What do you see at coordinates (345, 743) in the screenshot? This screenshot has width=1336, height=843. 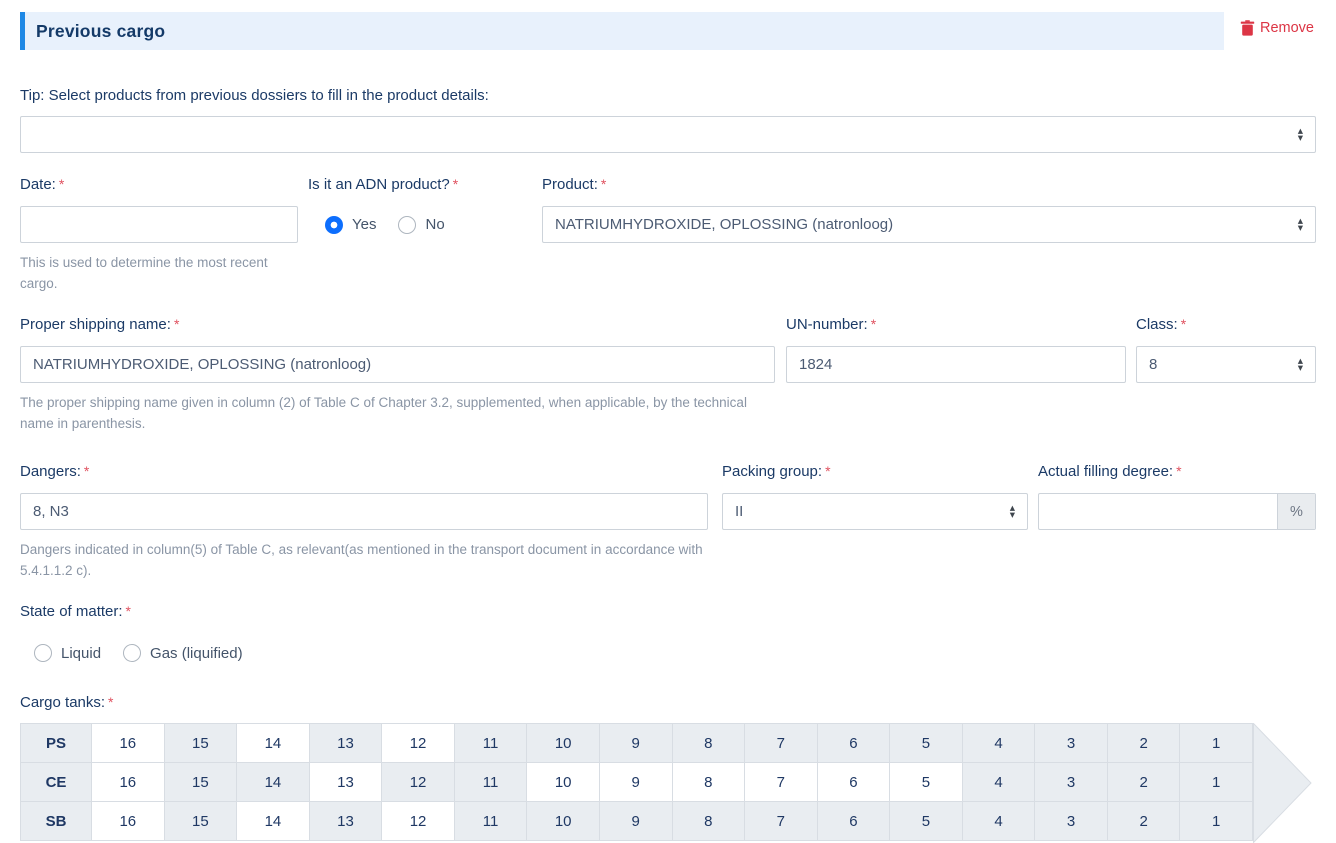 I see `tank-cell-ps-13: 13` at bounding box center [345, 743].